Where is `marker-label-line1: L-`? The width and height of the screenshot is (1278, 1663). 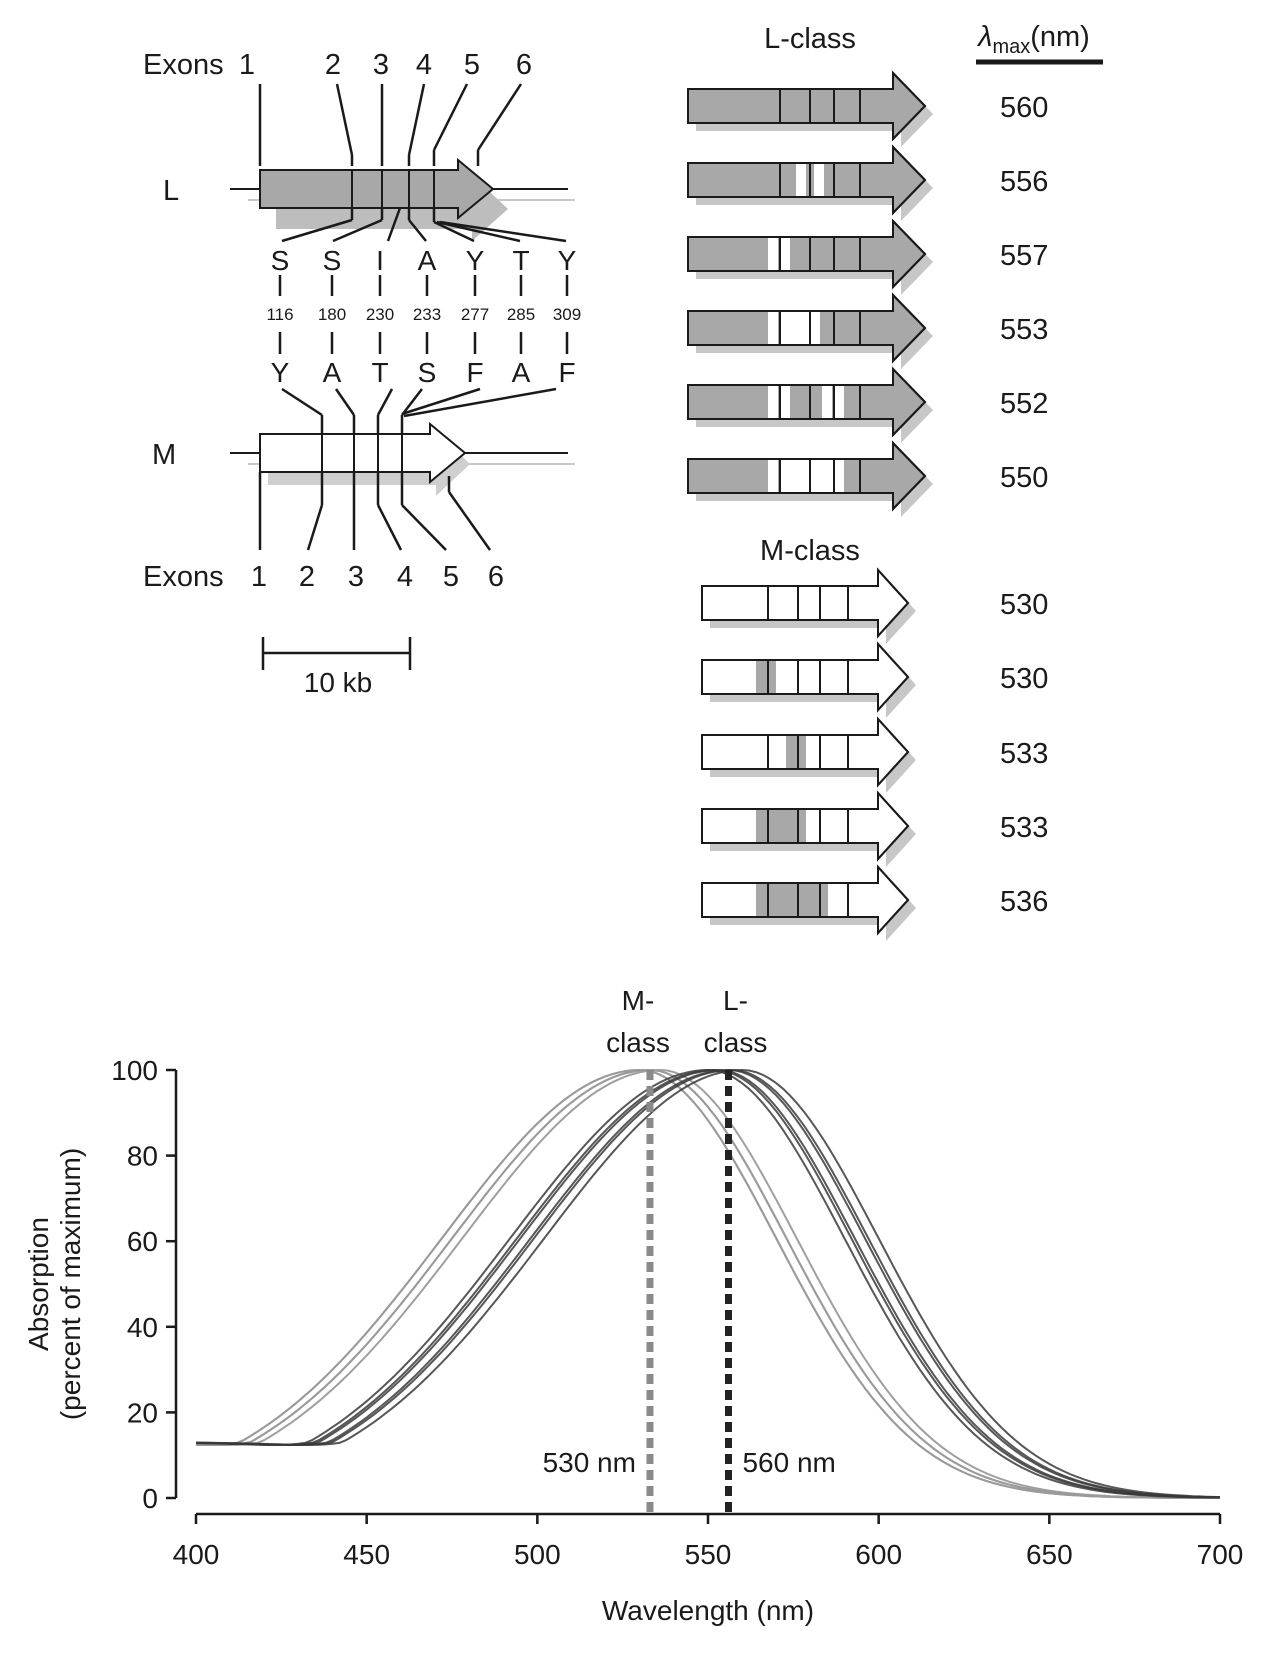 marker-label-line1: L- is located at coordinates (735, 1000).